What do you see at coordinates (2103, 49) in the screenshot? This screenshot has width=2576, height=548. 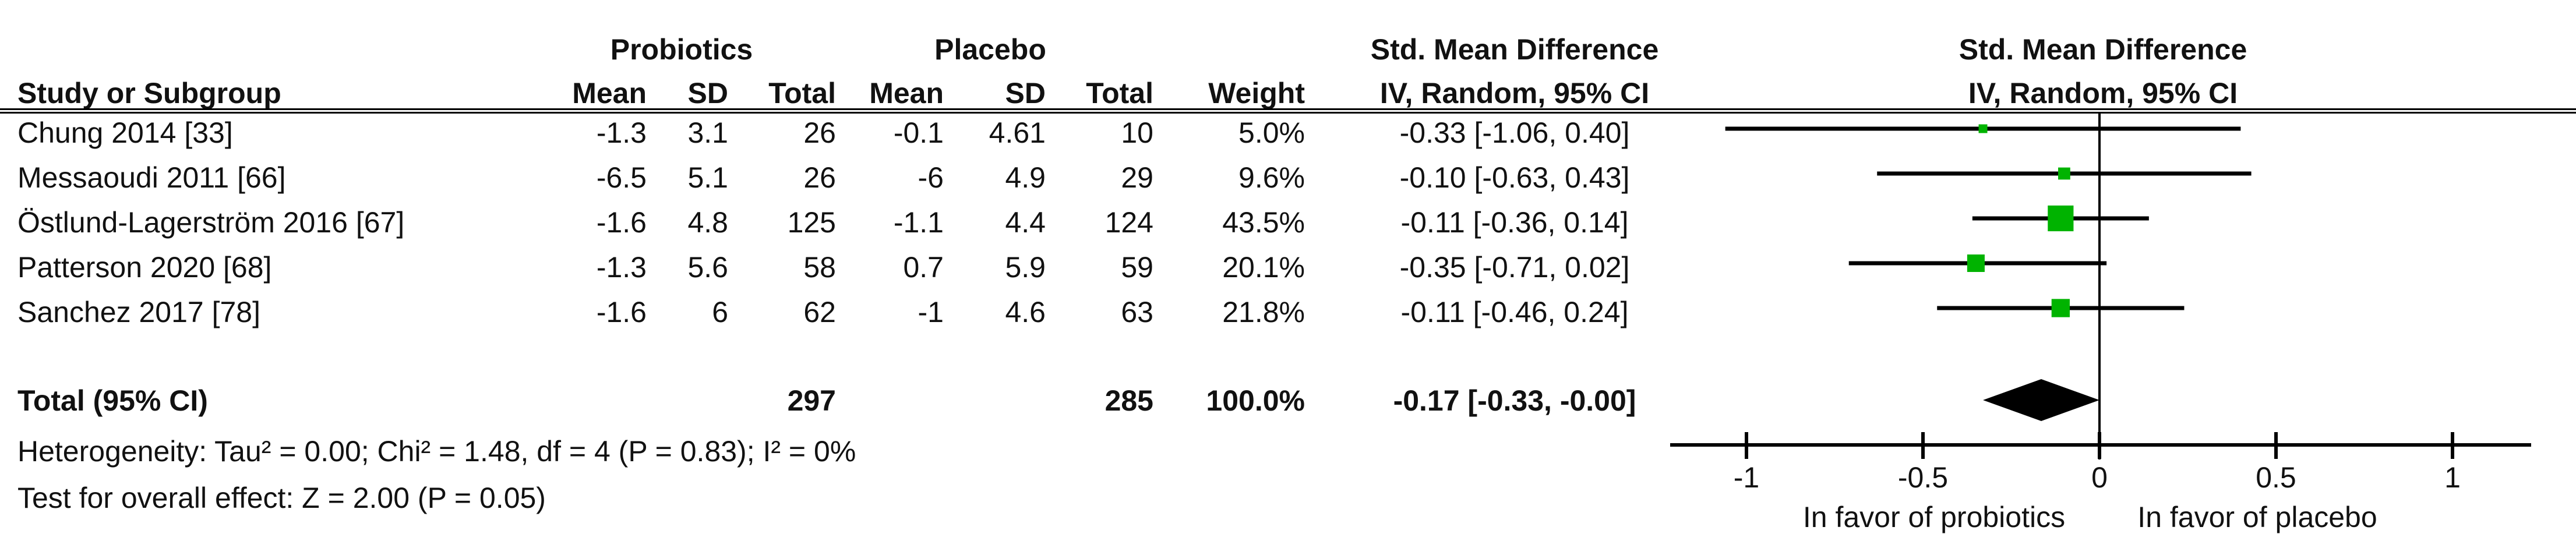 I see `effect-header-plot: Std. Mean Difference` at bounding box center [2103, 49].